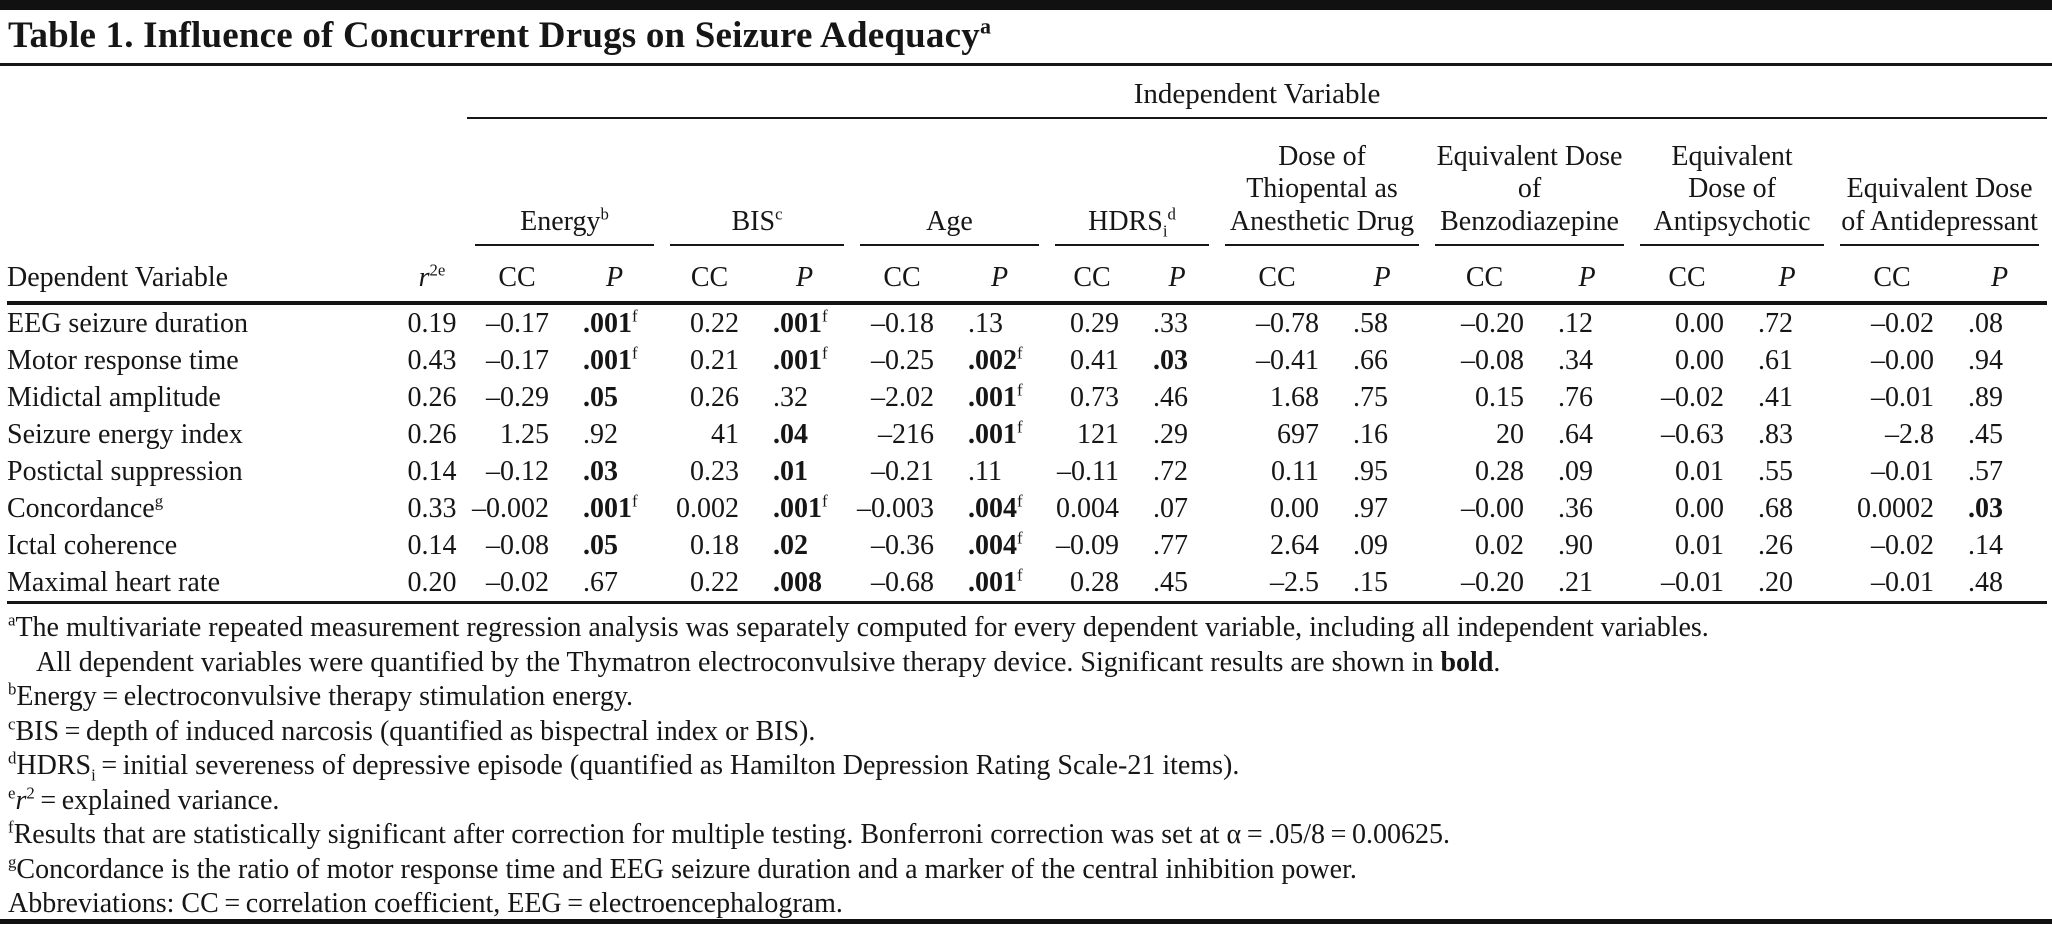  Describe the element at coordinates (1575, 434) in the screenshot. I see `p-cell-benzodiazepine: .64` at that location.